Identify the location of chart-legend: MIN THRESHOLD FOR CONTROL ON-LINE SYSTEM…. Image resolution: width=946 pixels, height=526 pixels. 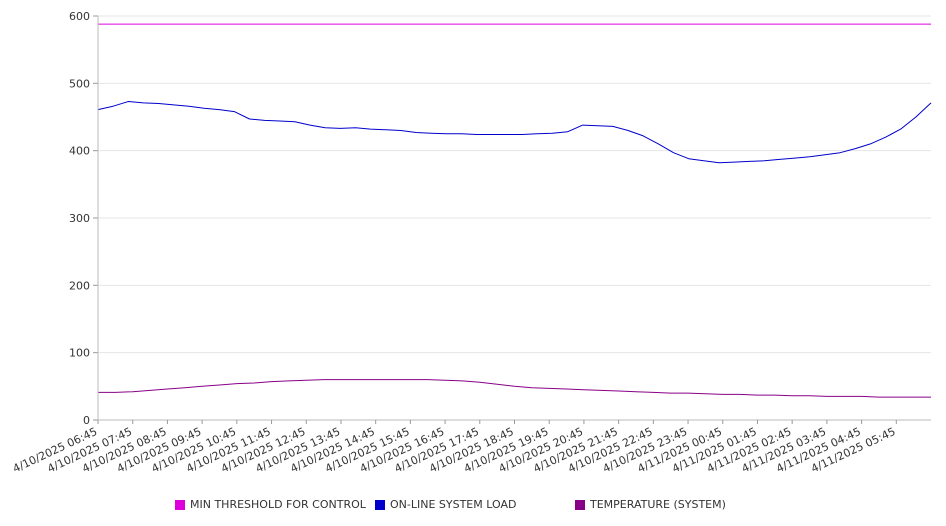
(555, 506).